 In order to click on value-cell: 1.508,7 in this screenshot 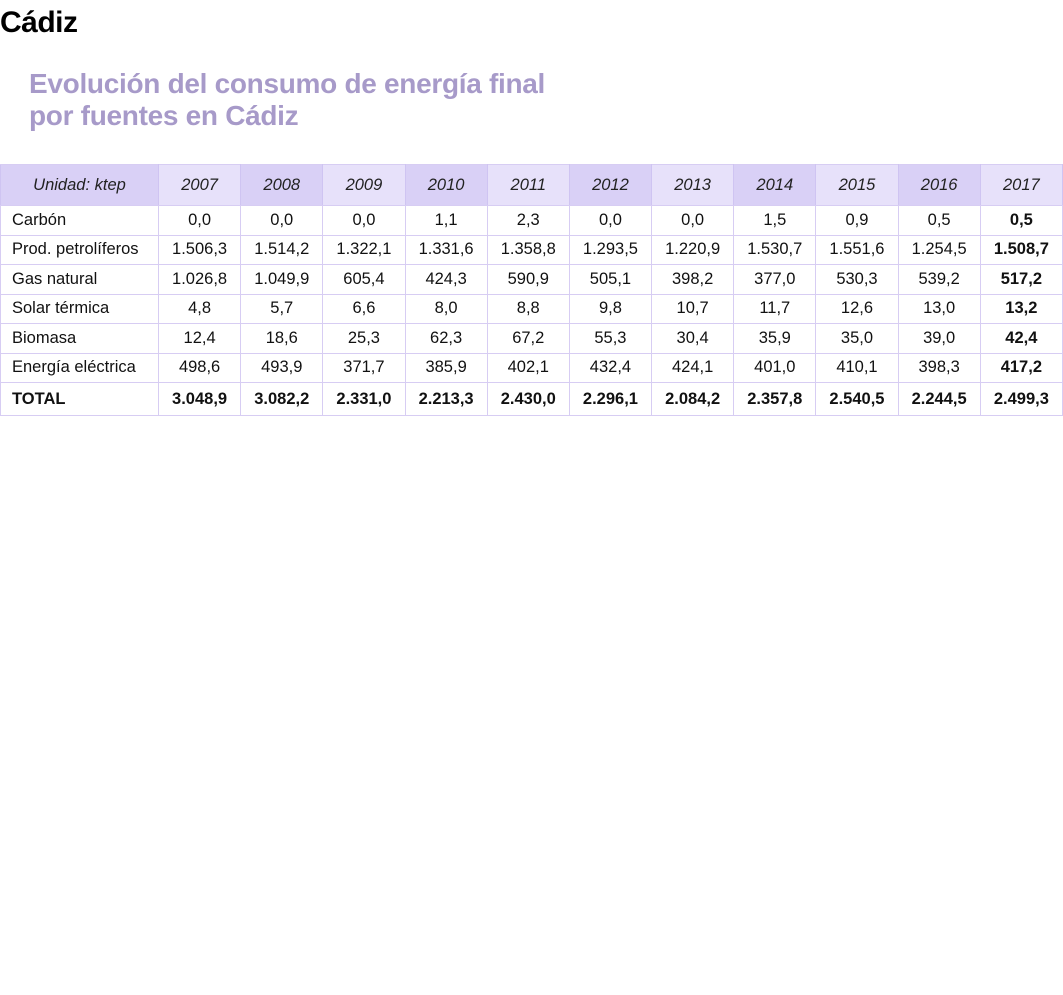, I will do `click(1021, 249)`.